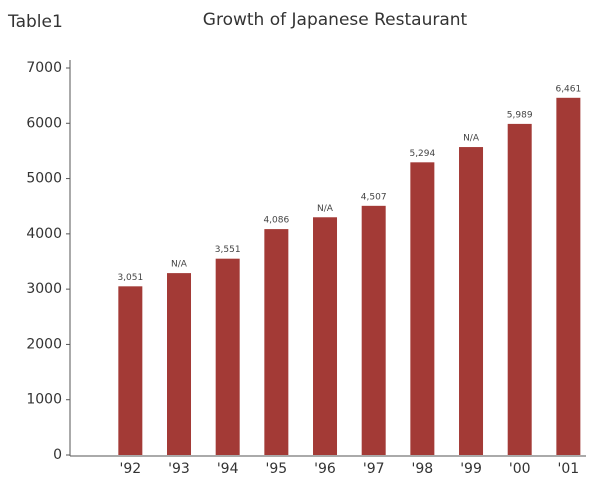 The height and width of the screenshot is (481, 589). What do you see at coordinates (228, 469) in the screenshot?
I see `x-tick-label: '94` at bounding box center [228, 469].